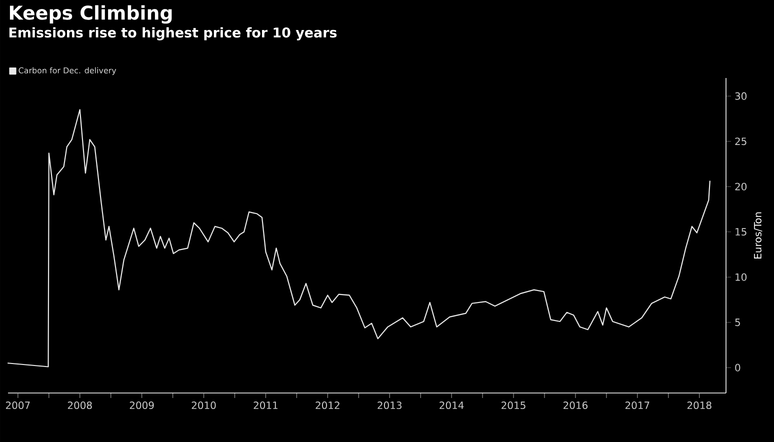 The image size is (774, 442). I want to click on chart-subtitle: Emissions rise to highest price for 10 years, so click(173, 33).